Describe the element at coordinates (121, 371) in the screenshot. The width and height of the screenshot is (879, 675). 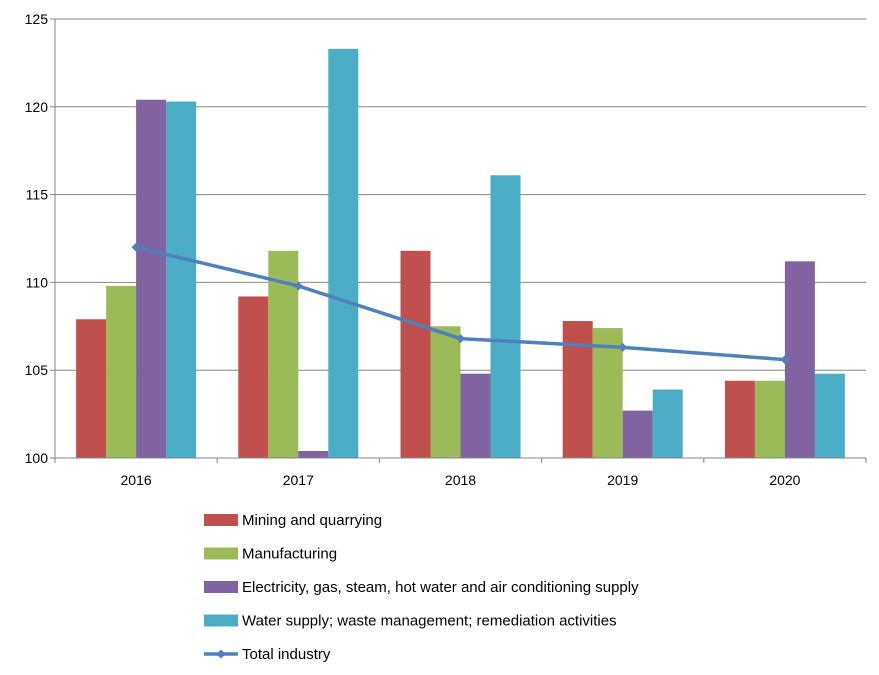
I see `bar-manufacturing-2016` at that location.